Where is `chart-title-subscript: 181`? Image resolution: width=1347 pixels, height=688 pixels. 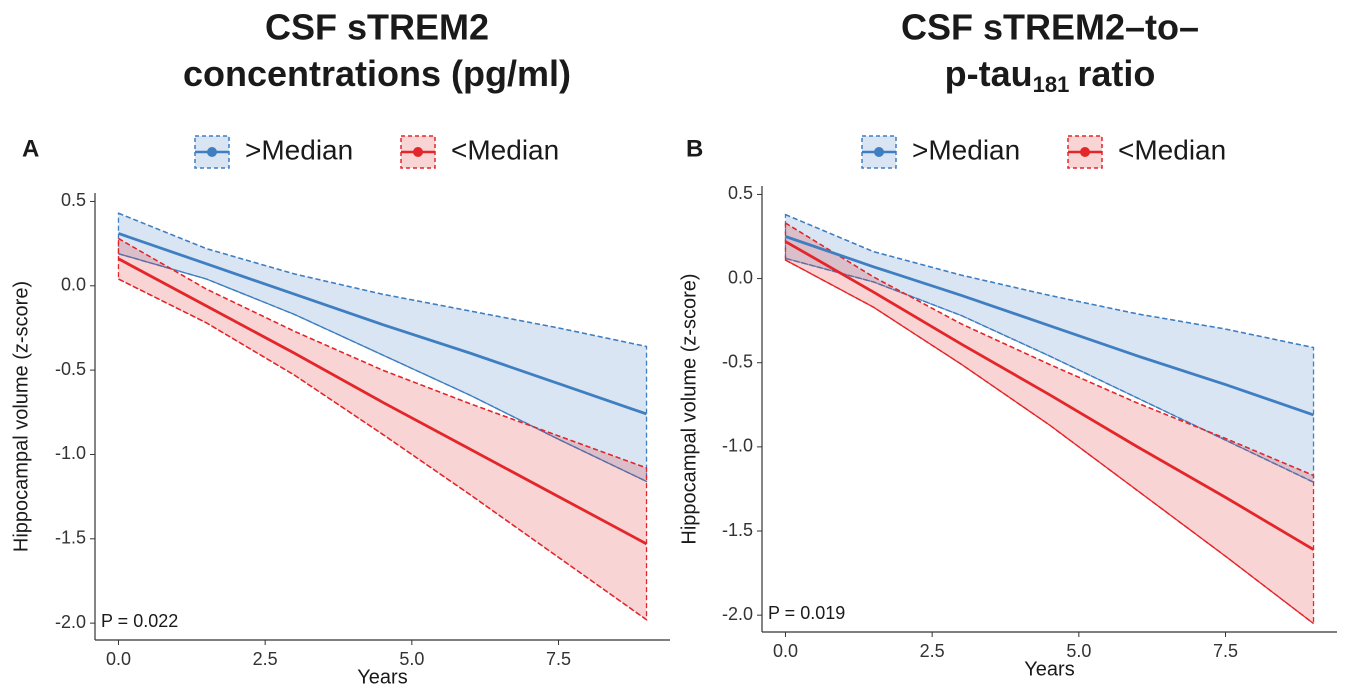 chart-title-subscript: 181 is located at coordinates (1051, 84).